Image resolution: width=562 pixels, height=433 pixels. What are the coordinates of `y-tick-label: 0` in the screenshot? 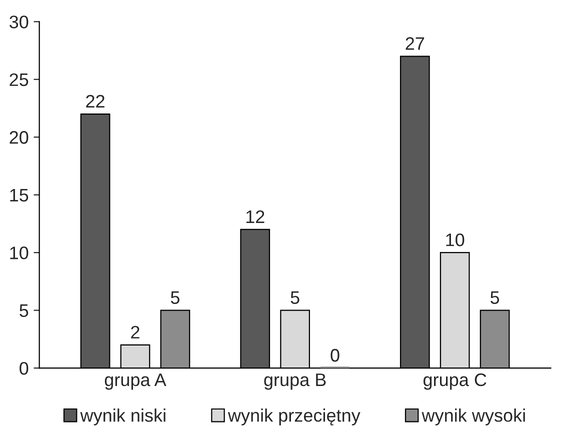 It's located at (24, 368).